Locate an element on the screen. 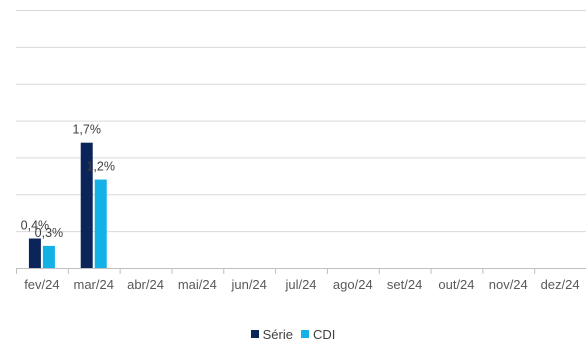  x-tick-label: nov/24 is located at coordinates (508, 284).